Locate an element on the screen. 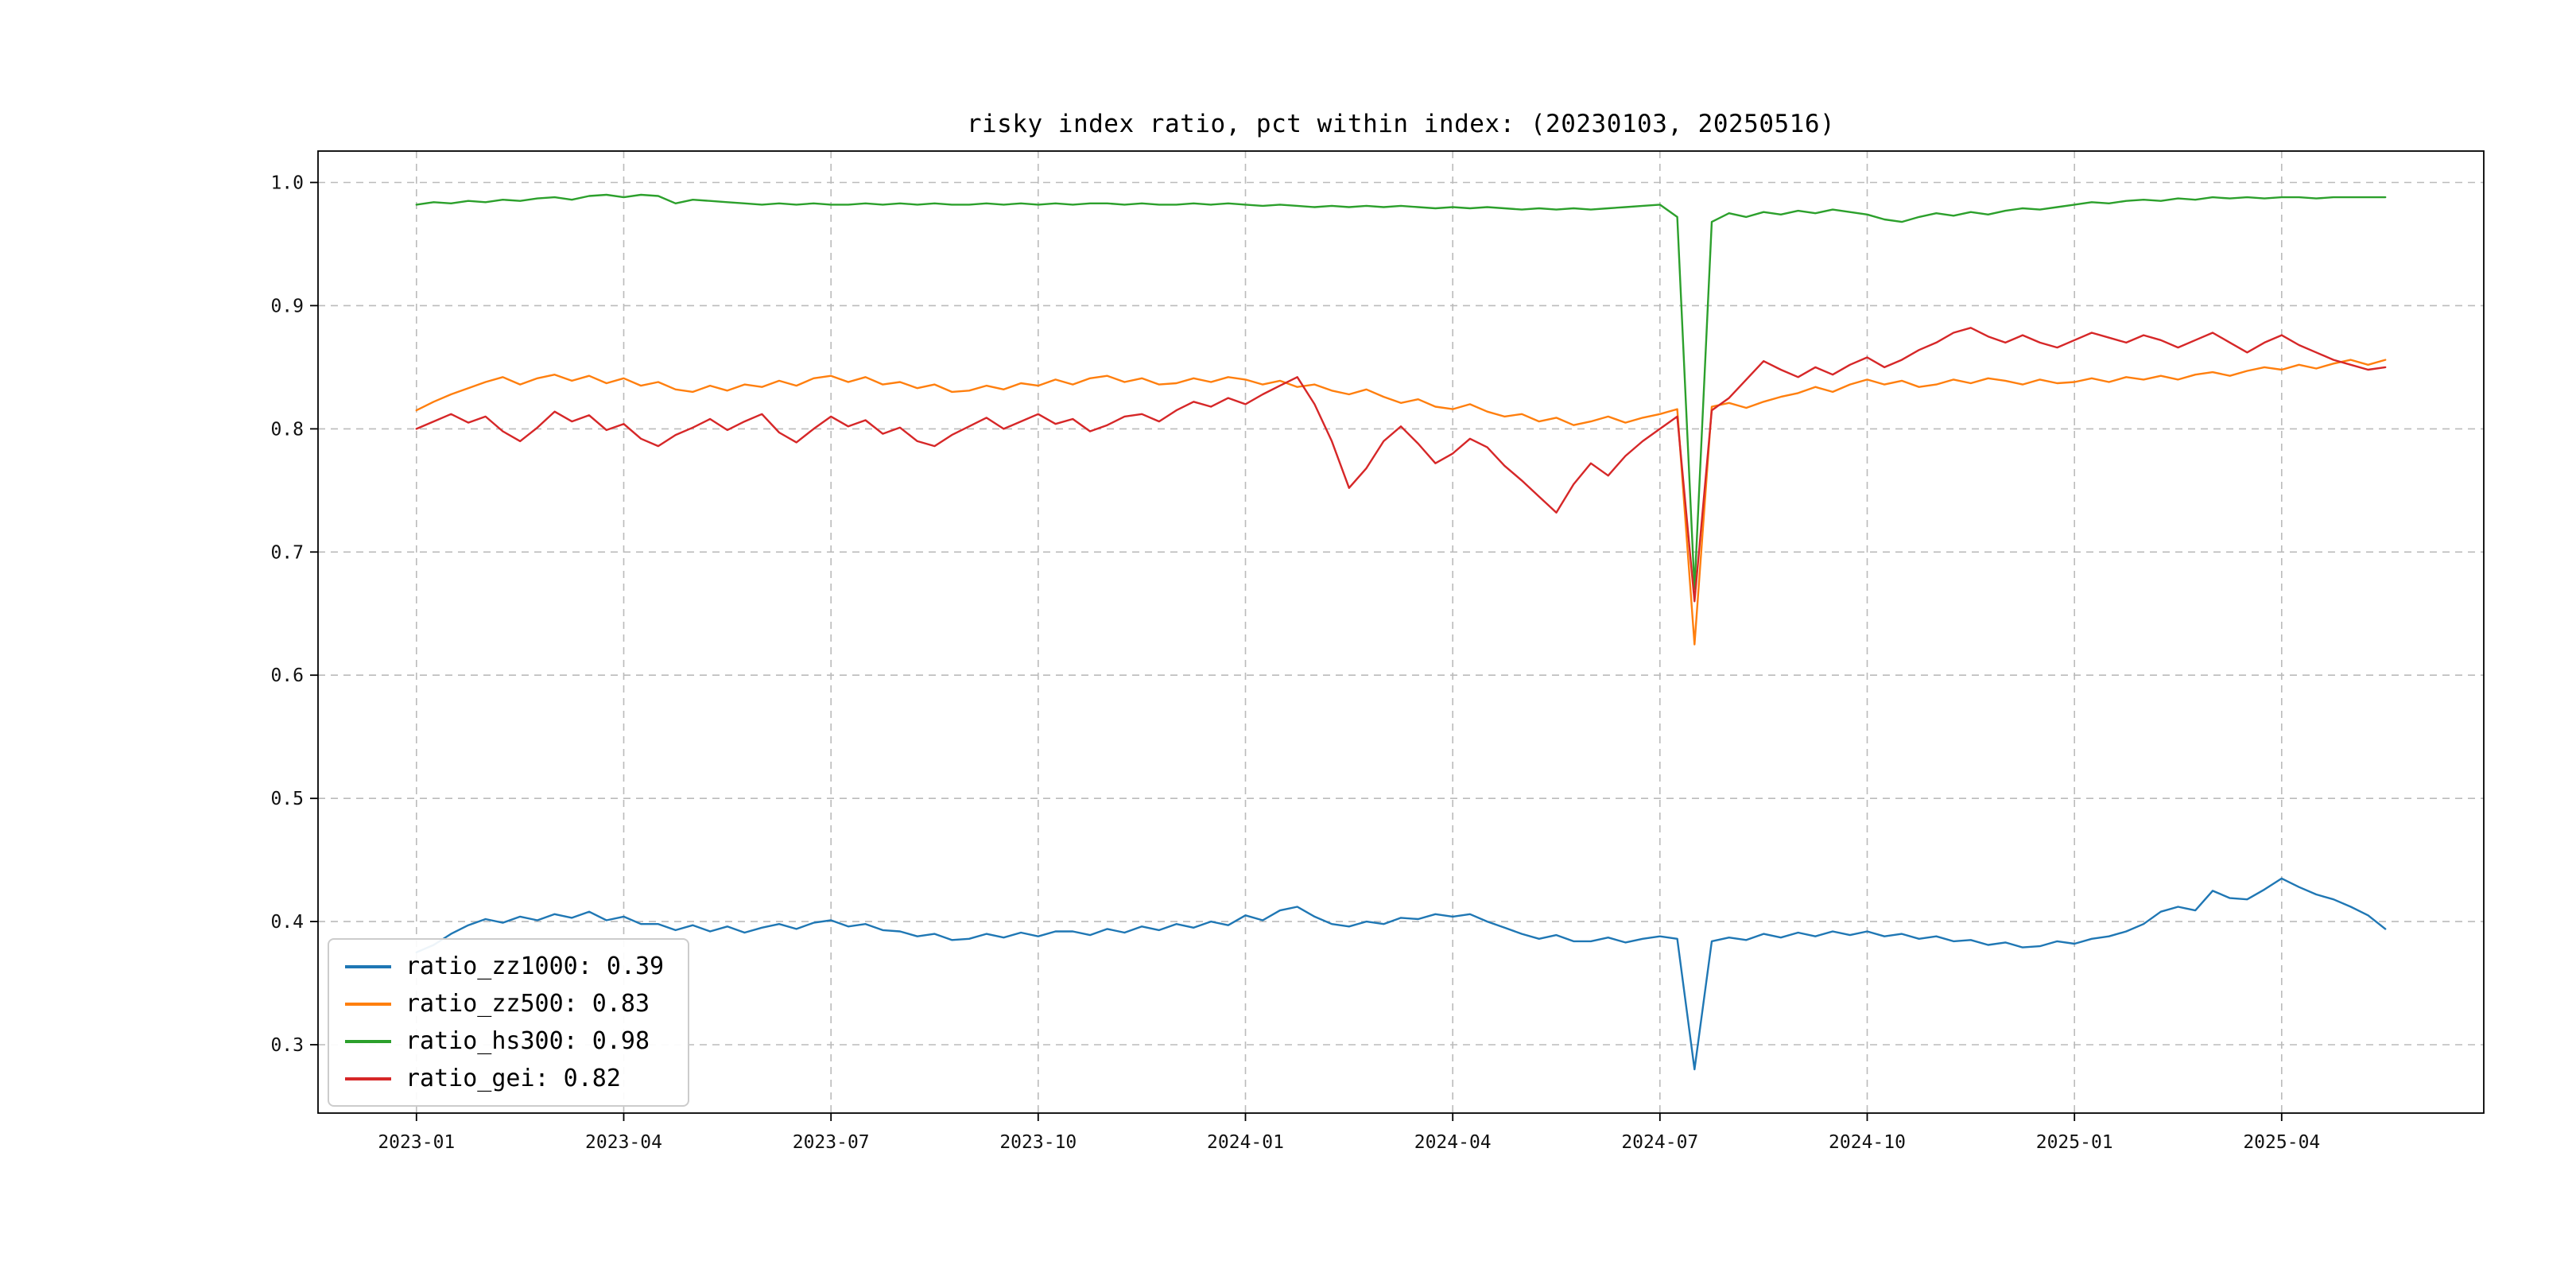 This screenshot has width=2576, height=1288. legend-item: ratio_gei: 0.82 is located at coordinates (504, 1079).